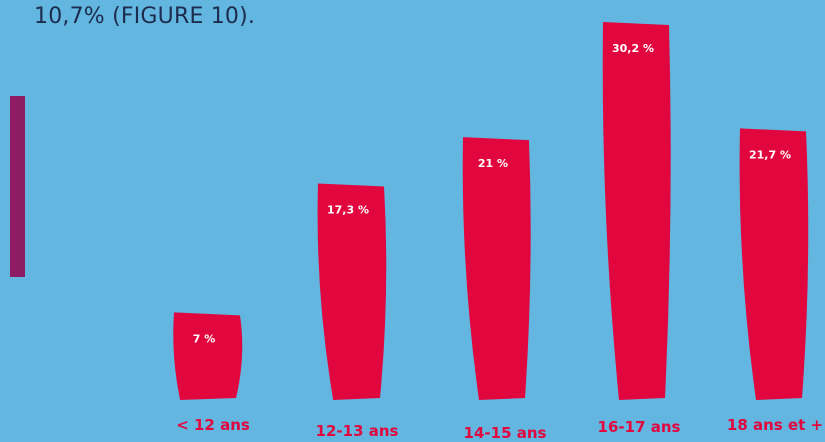  What do you see at coordinates (770, 154) in the screenshot?
I see `value-label-4: 21,7 %` at bounding box center [770, 154].